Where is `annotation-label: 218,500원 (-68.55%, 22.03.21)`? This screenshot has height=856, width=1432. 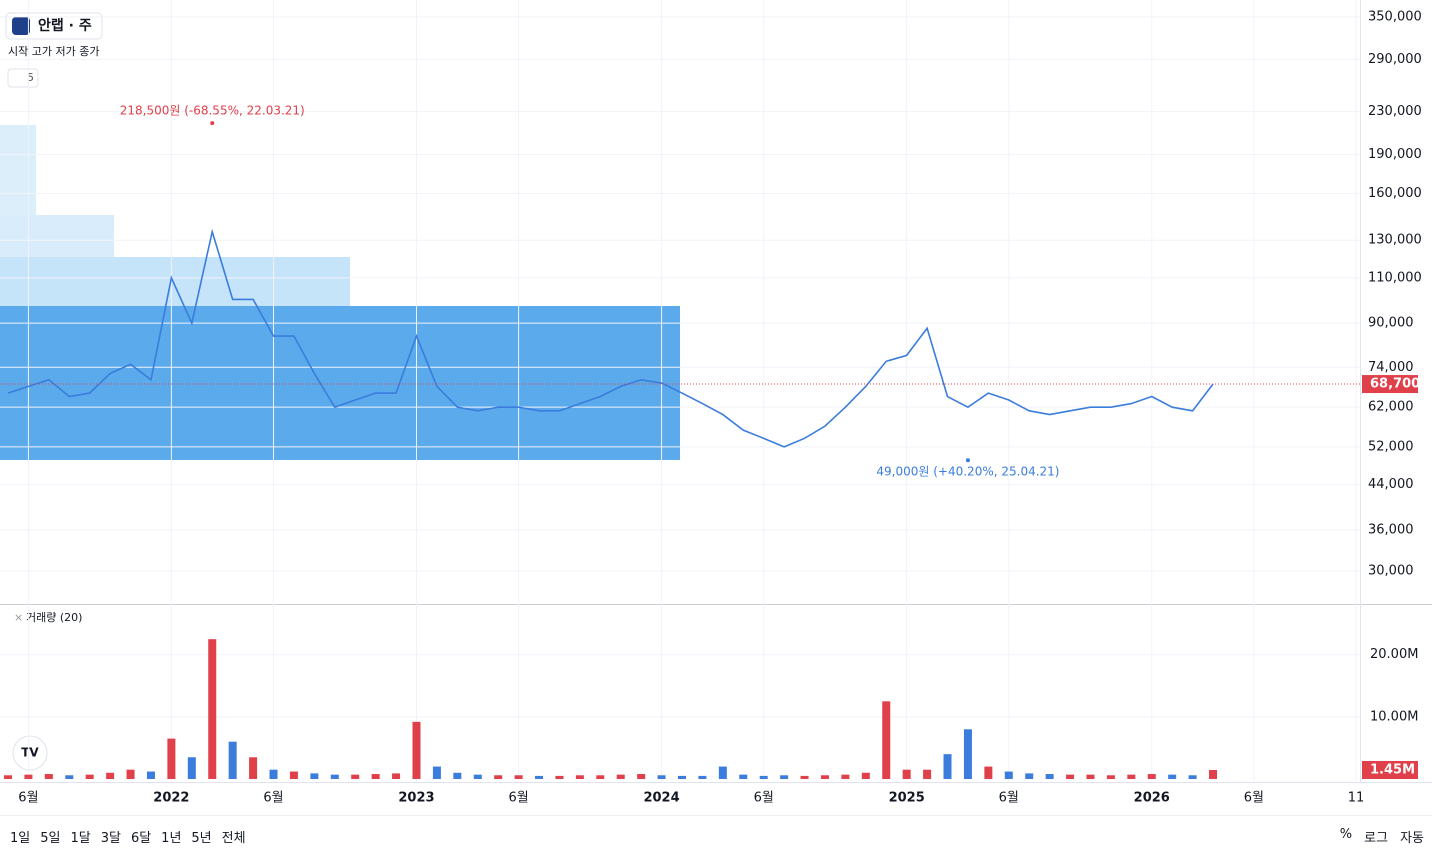 annotation-label: 218,500원 (-68.55%, 22.03.21) is located at coordinates (212, 111).